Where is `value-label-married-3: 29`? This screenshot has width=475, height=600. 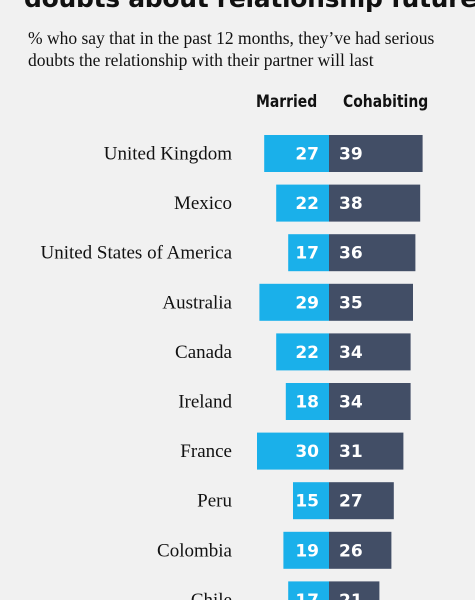
value-label-married-3: 29 is located at coordinates (307, 303).